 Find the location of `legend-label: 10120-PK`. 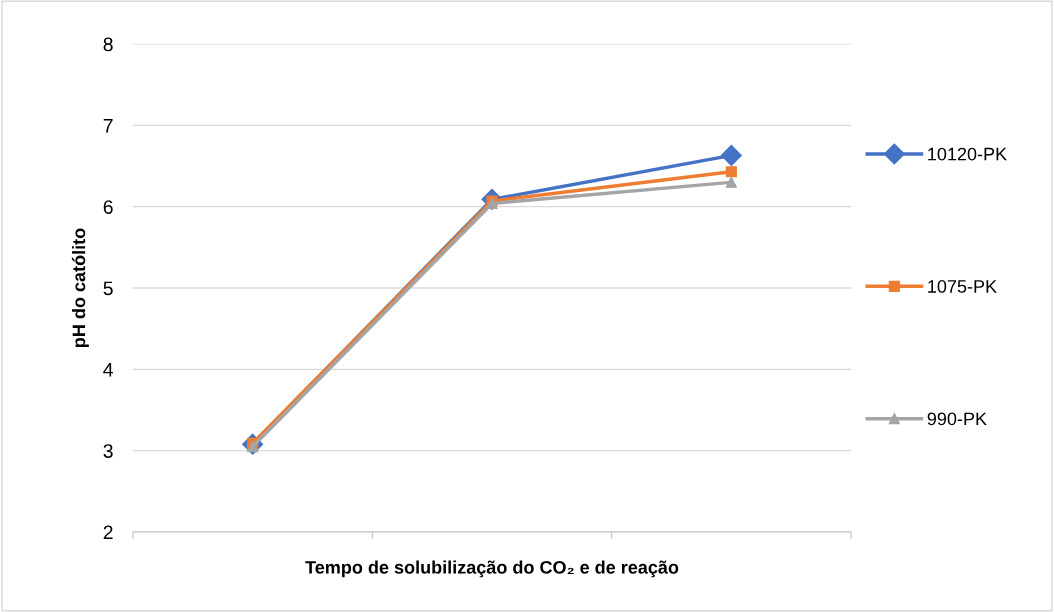

legend-label: 10120-PK is located at coordinates (967, 154).